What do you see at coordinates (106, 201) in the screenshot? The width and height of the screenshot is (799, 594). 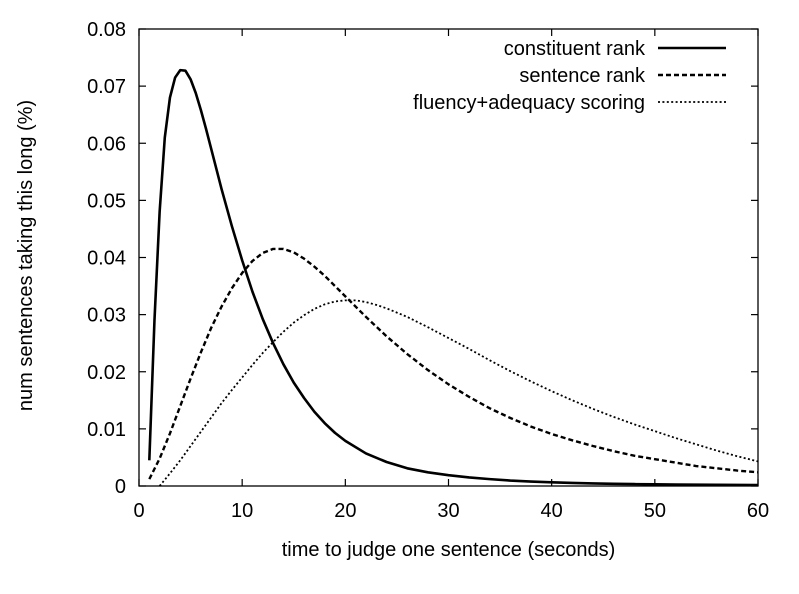 I see `y-tick-label: 0.05` at bounding box center [106, 201].